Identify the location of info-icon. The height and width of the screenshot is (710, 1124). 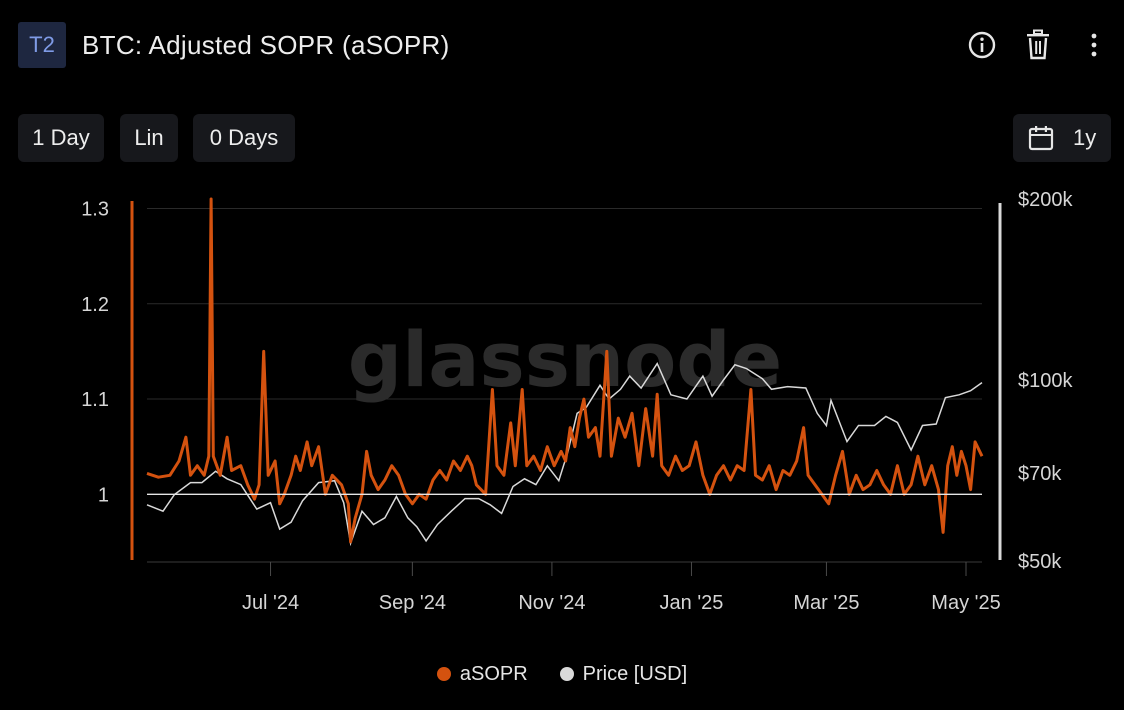
(982, 45).